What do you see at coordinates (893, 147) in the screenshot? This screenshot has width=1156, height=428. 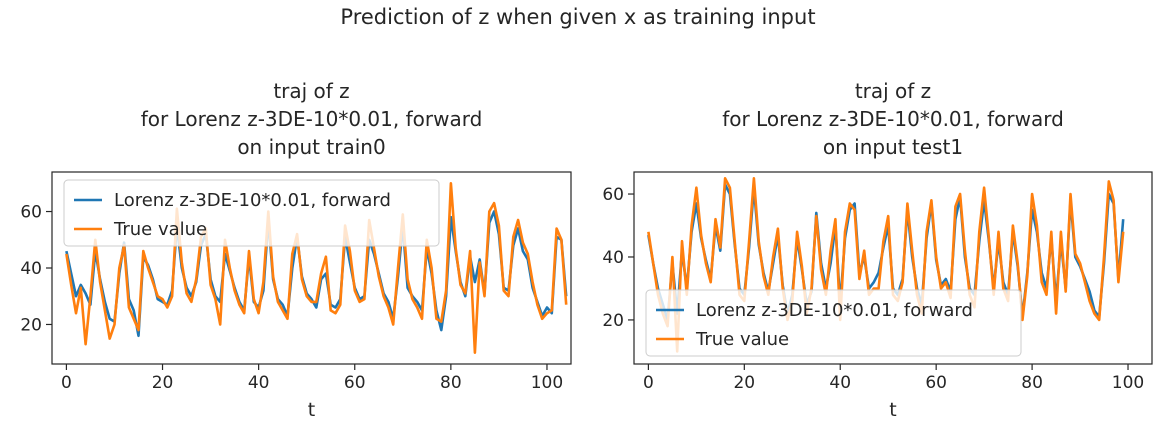 I see `chart-title-line: on input test1` at bounding box center [893, 147].